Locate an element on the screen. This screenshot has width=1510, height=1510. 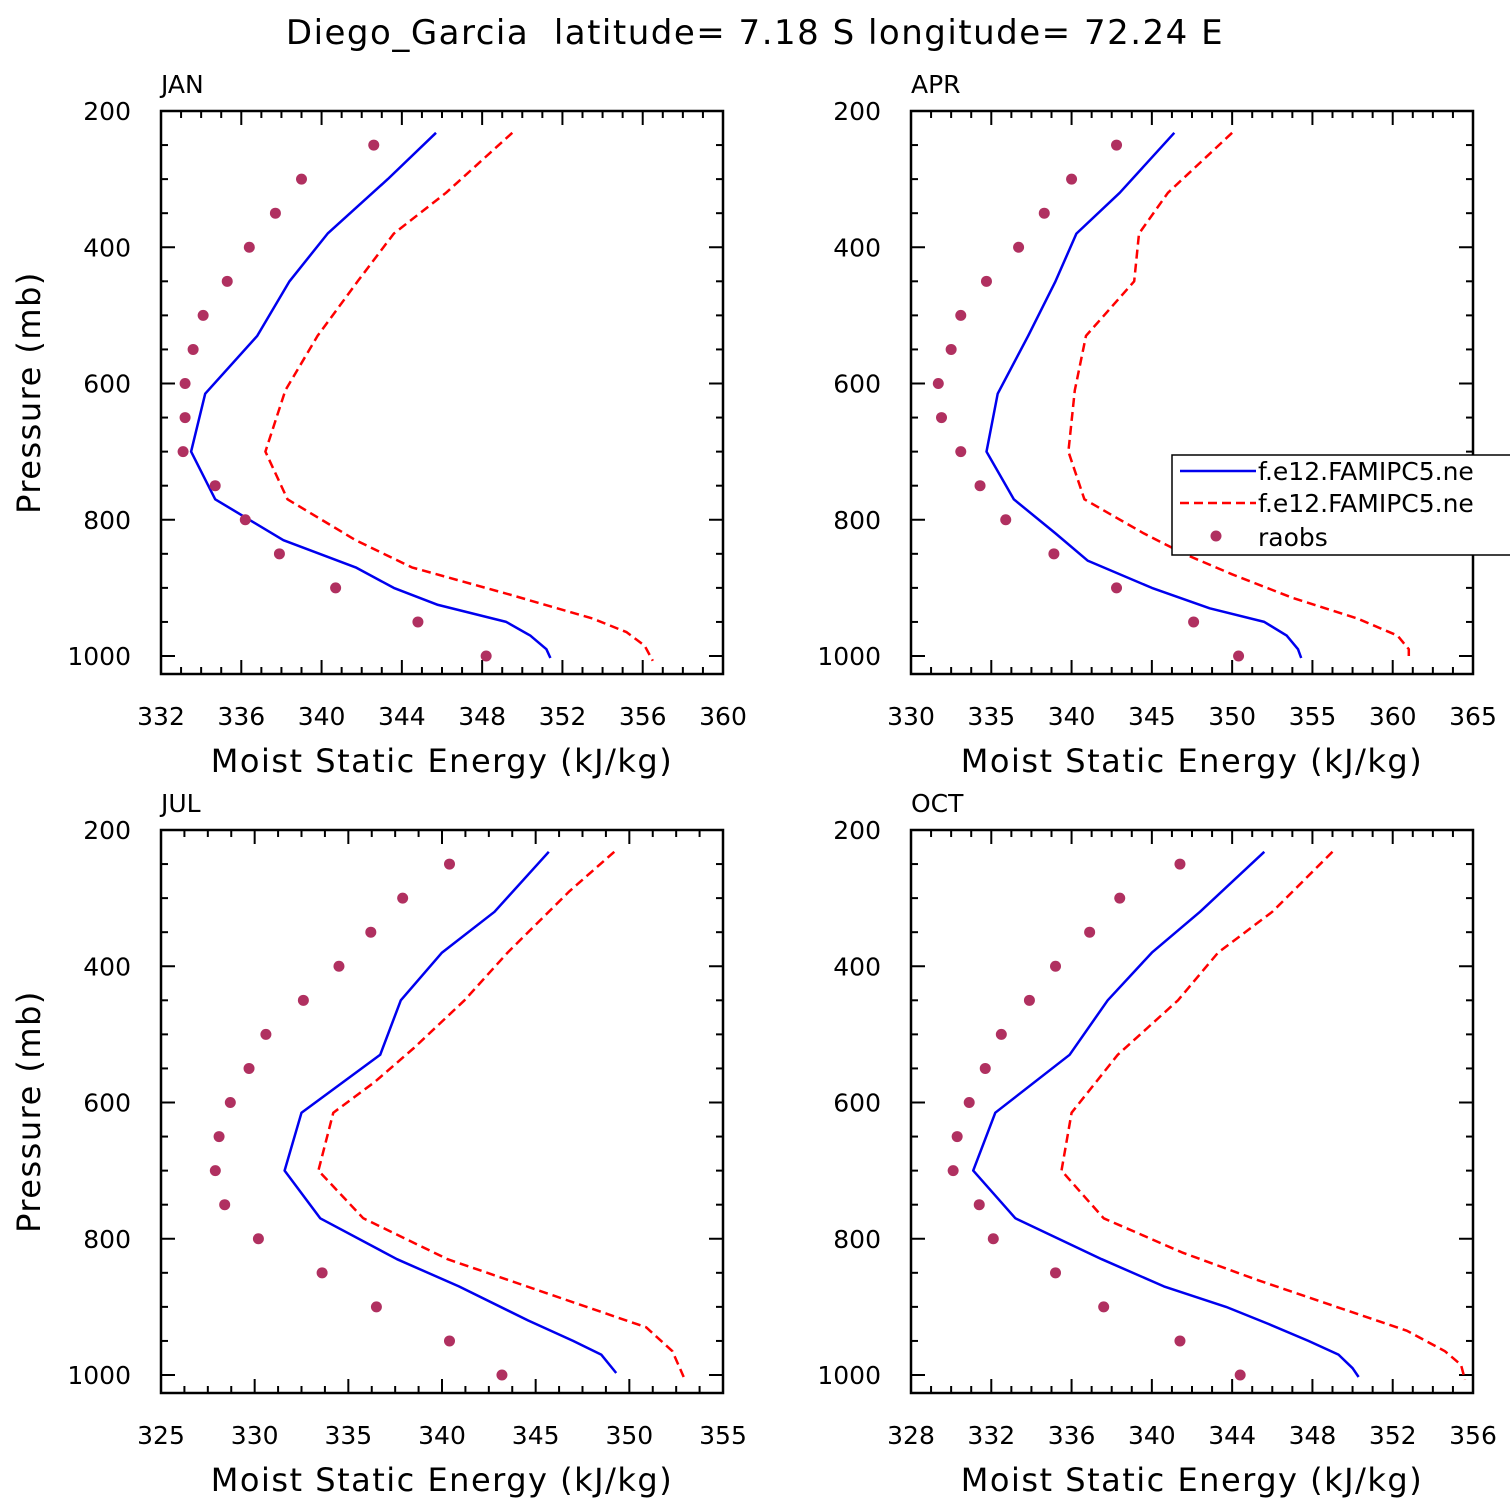
x-tick-label: 352 is located at coordinates (1393, 1435).